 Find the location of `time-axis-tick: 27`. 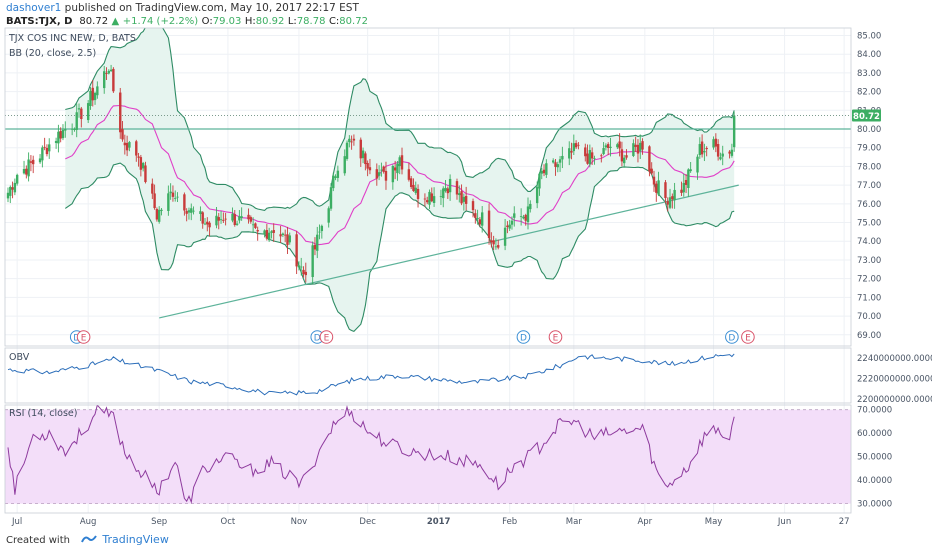

time-axis-tick: 27 is located at coordinates (844, 522).